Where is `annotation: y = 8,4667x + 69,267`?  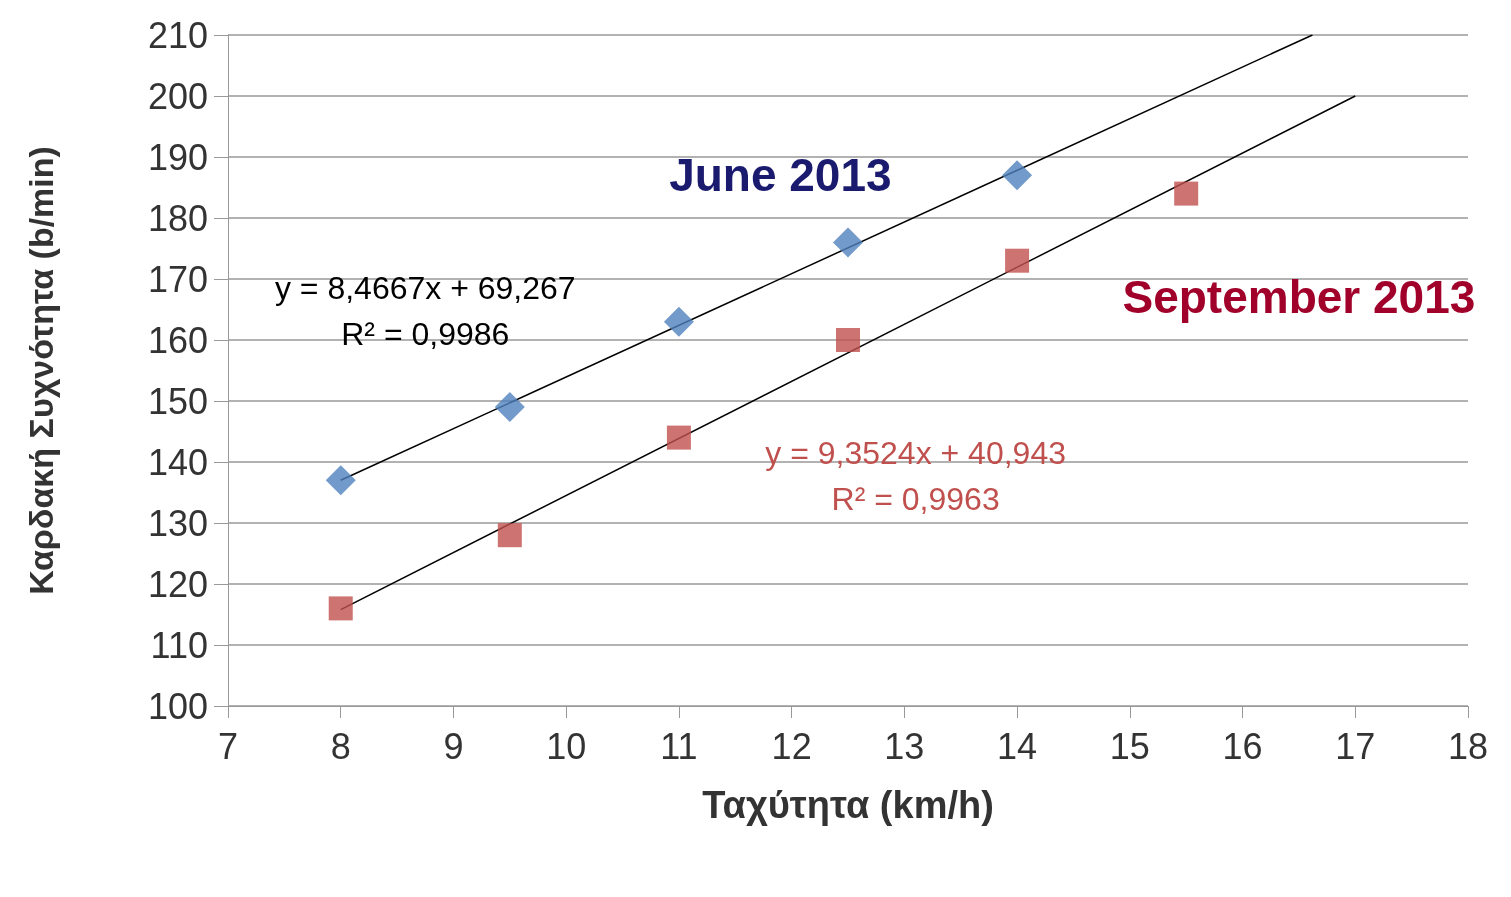 annotation: y = 8,4667x + 69,267 is located at coordinates (425, 288).